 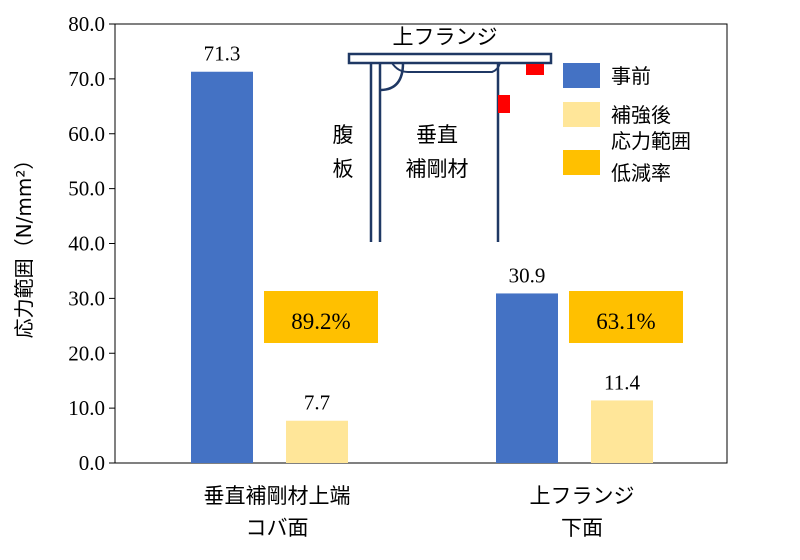 I want to click on data-label: 11.4, so click(x=622, y=382).